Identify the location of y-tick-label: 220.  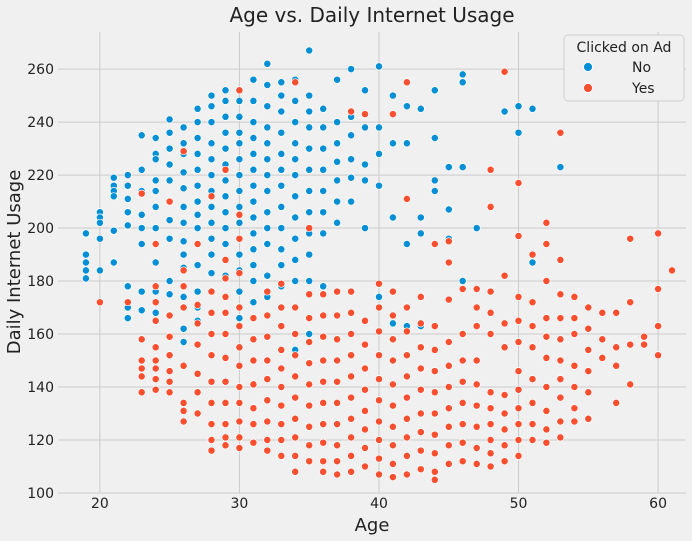
(40, 176).